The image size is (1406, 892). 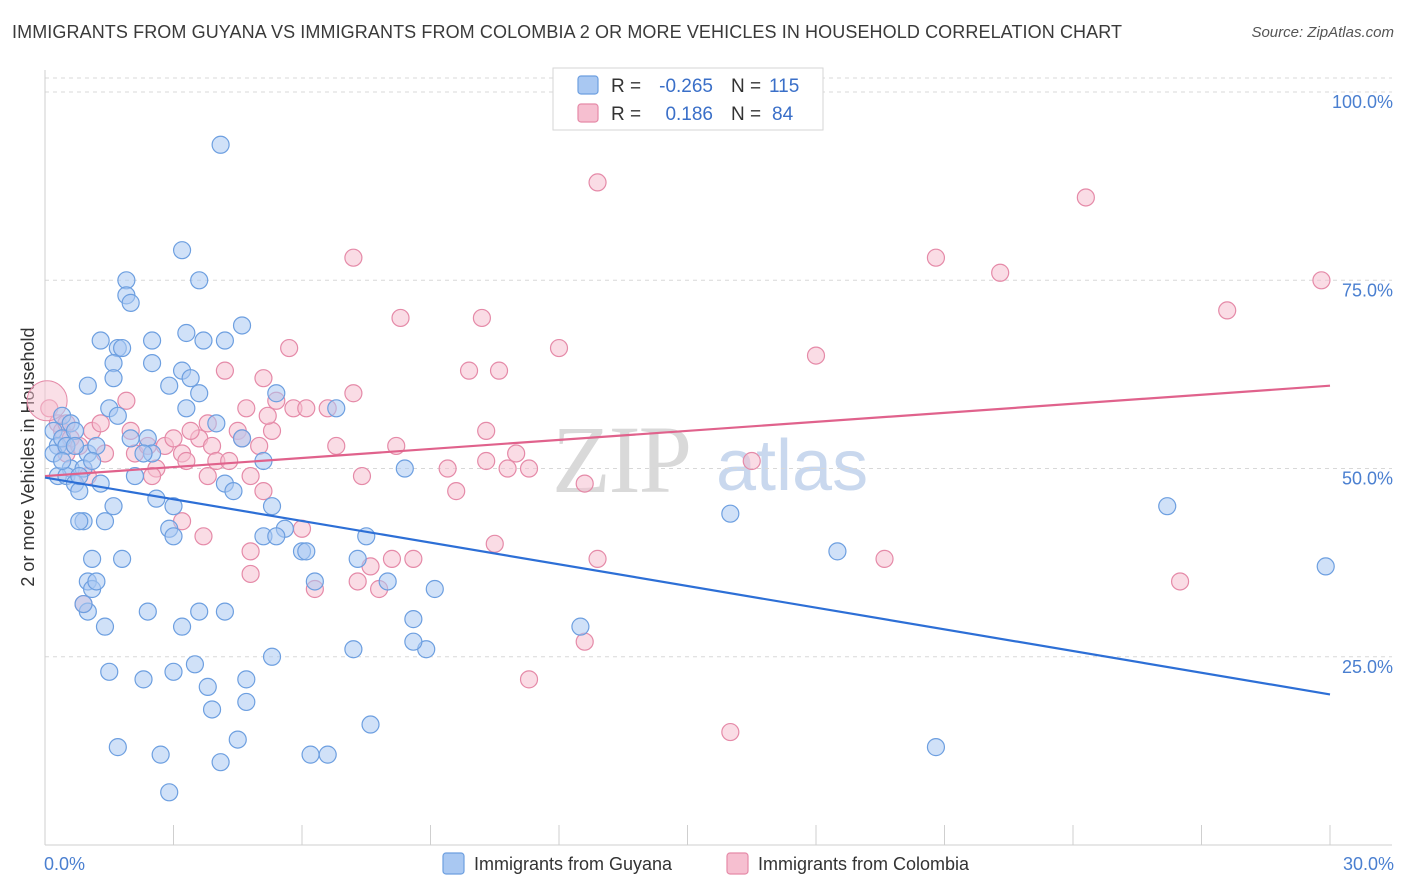 I want to click on bottom-legend-swatch-guyana, so click(x=453, y=863).